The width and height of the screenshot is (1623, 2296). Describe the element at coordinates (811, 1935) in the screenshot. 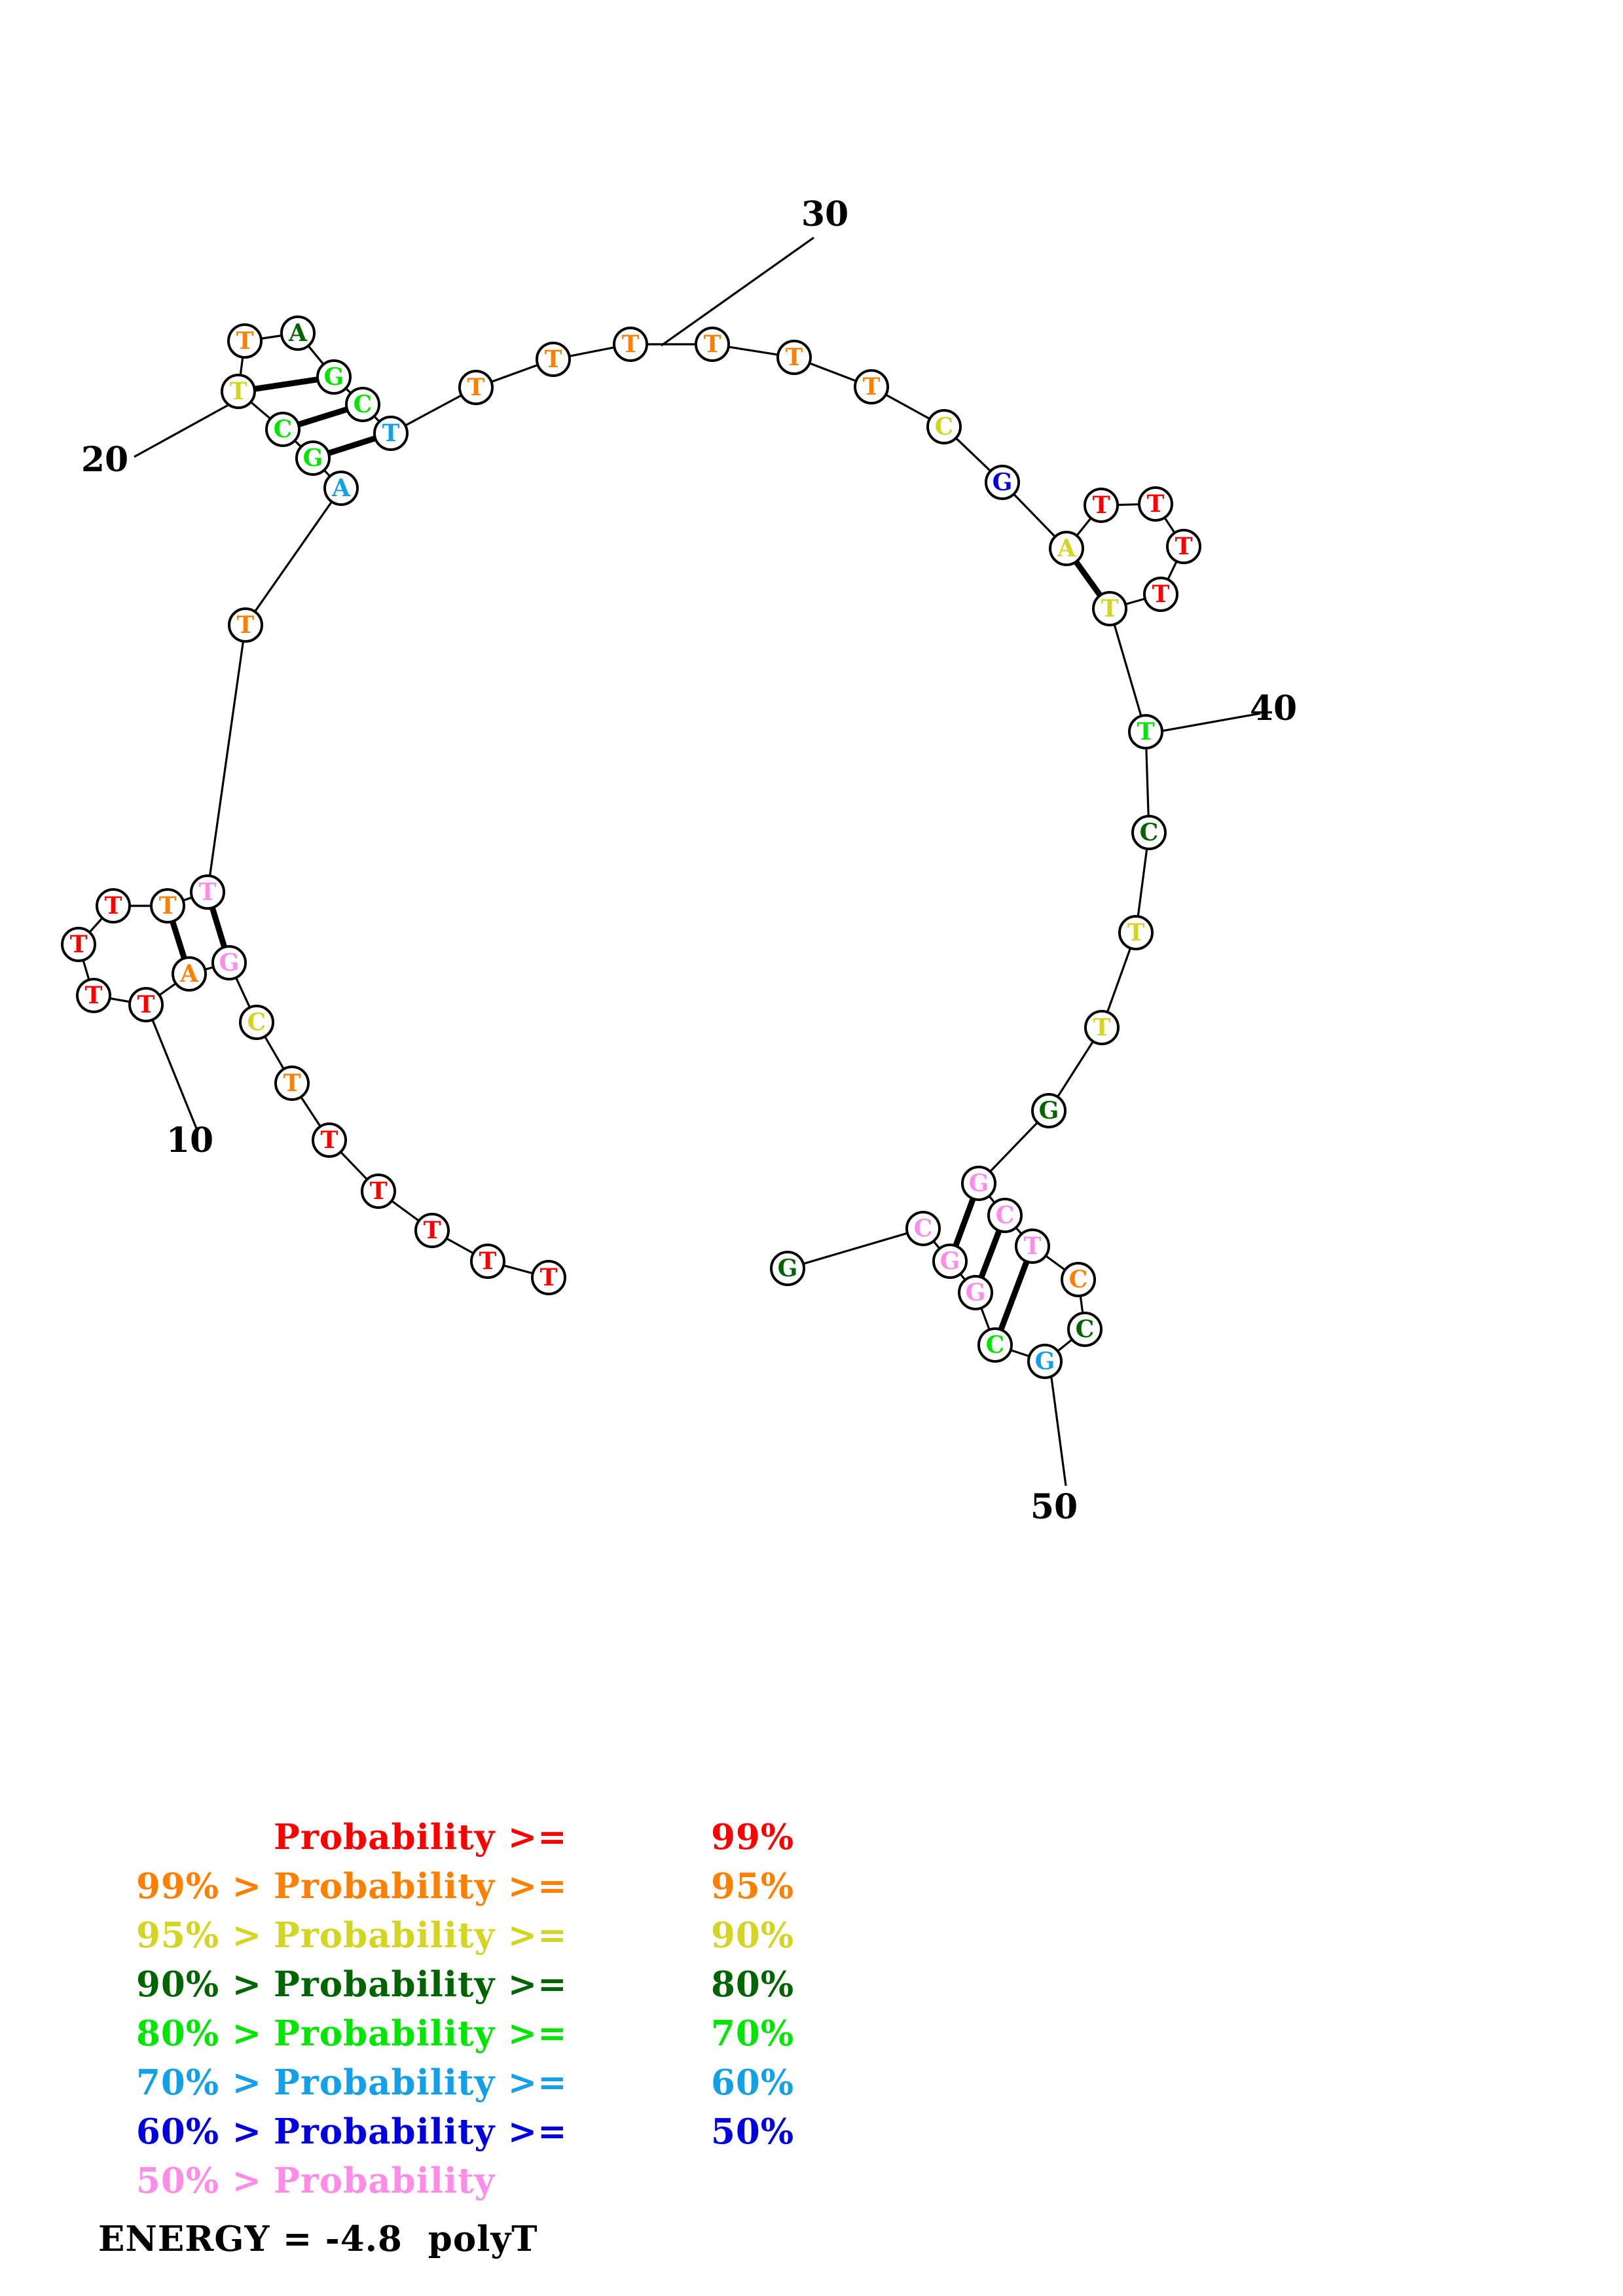

I see `legend-row: 95% > Probability >= 90%` at that location.